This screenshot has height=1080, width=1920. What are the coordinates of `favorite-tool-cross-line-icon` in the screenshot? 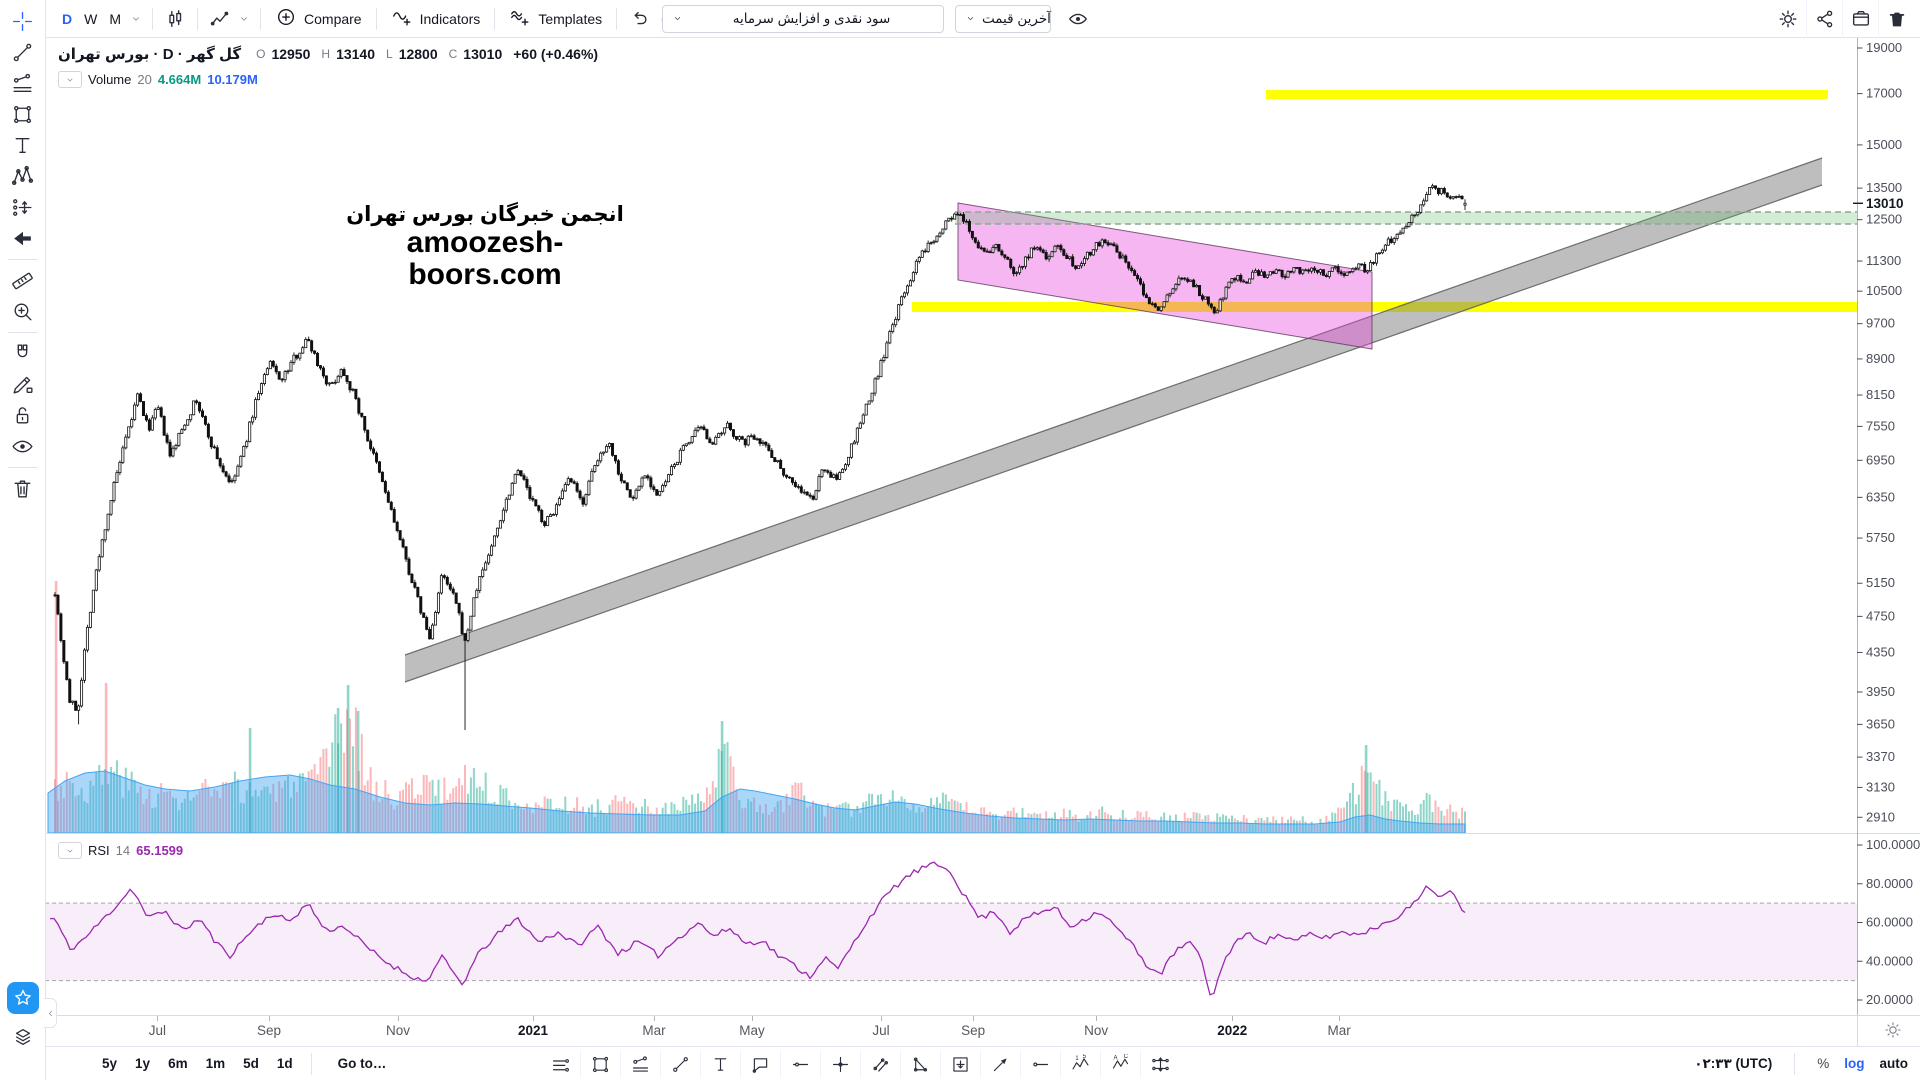 It's located at (840, 1064).